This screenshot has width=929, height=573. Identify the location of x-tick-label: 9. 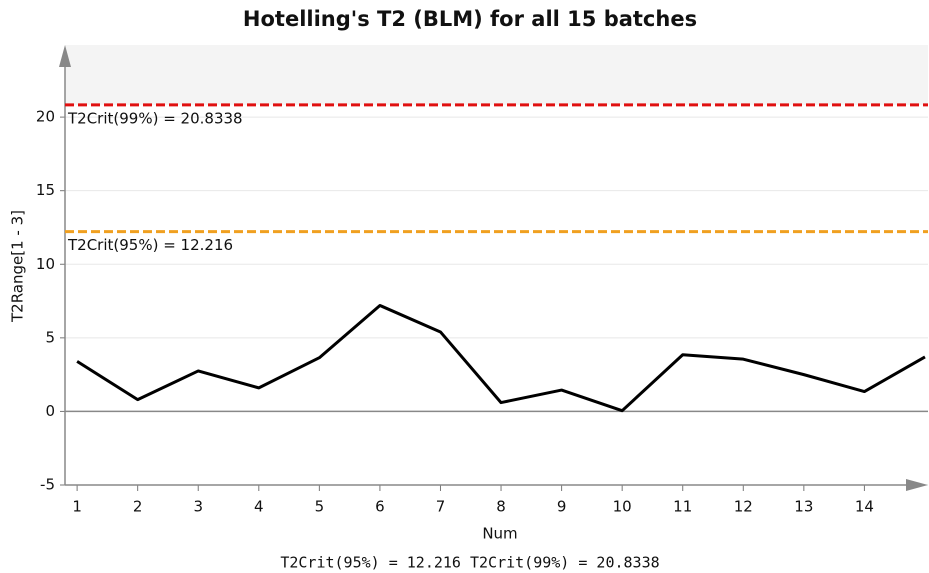
(562, 507).